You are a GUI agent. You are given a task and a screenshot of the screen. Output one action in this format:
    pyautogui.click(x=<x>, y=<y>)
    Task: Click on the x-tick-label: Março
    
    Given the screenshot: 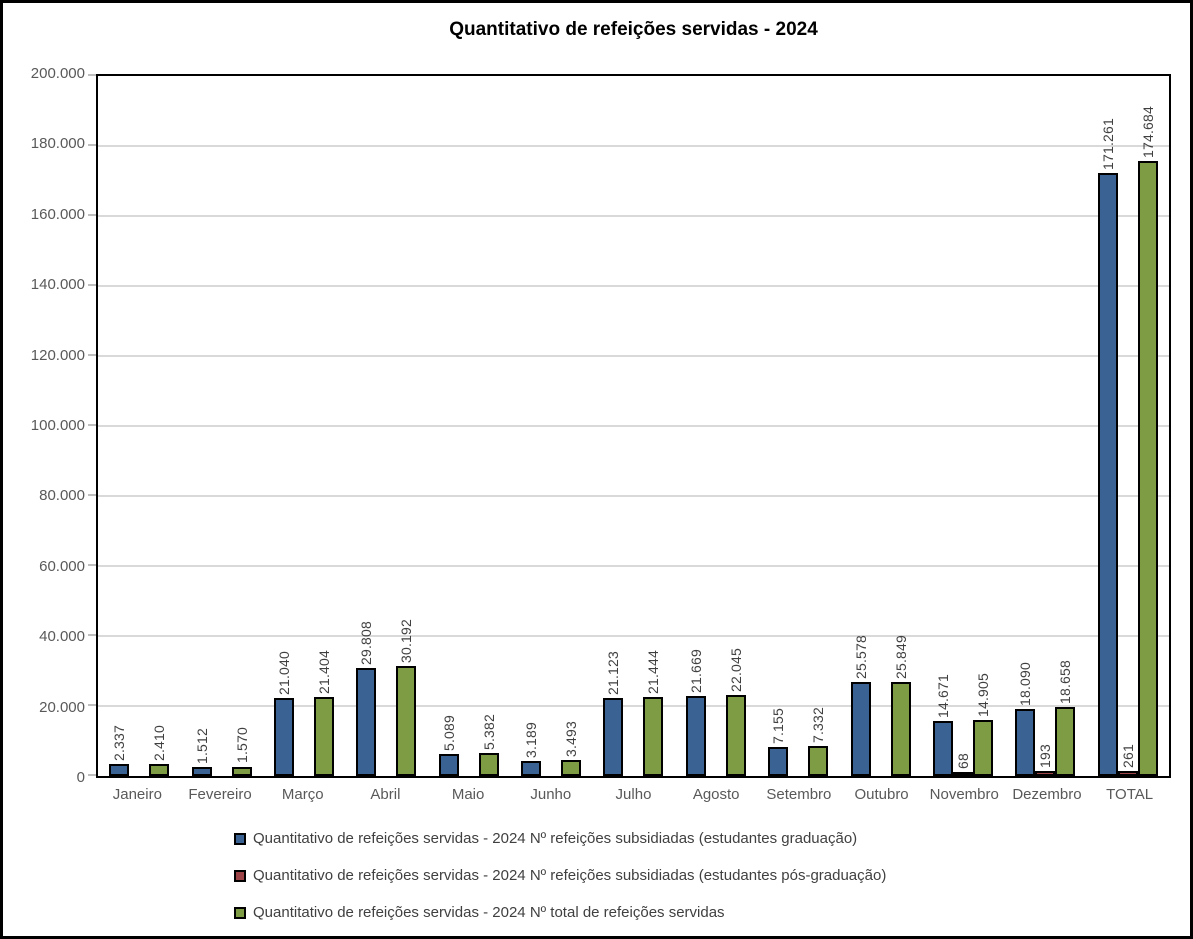 What is the action you would take?
    pyautogui.click(x=302, y=794)
    